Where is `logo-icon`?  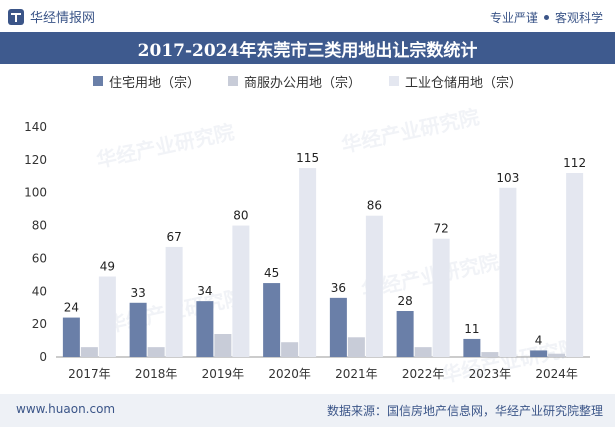
logo-icon is located at coordinates (16, 16).